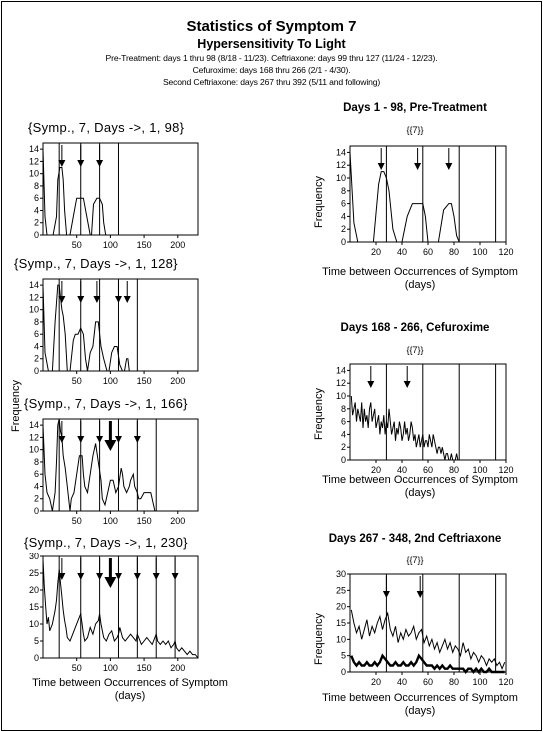 This screenshot has width=543, height=732. Describe the element at coordinates (343, 656) in the screenshot. I see `y-tick-label: 5` at that location.